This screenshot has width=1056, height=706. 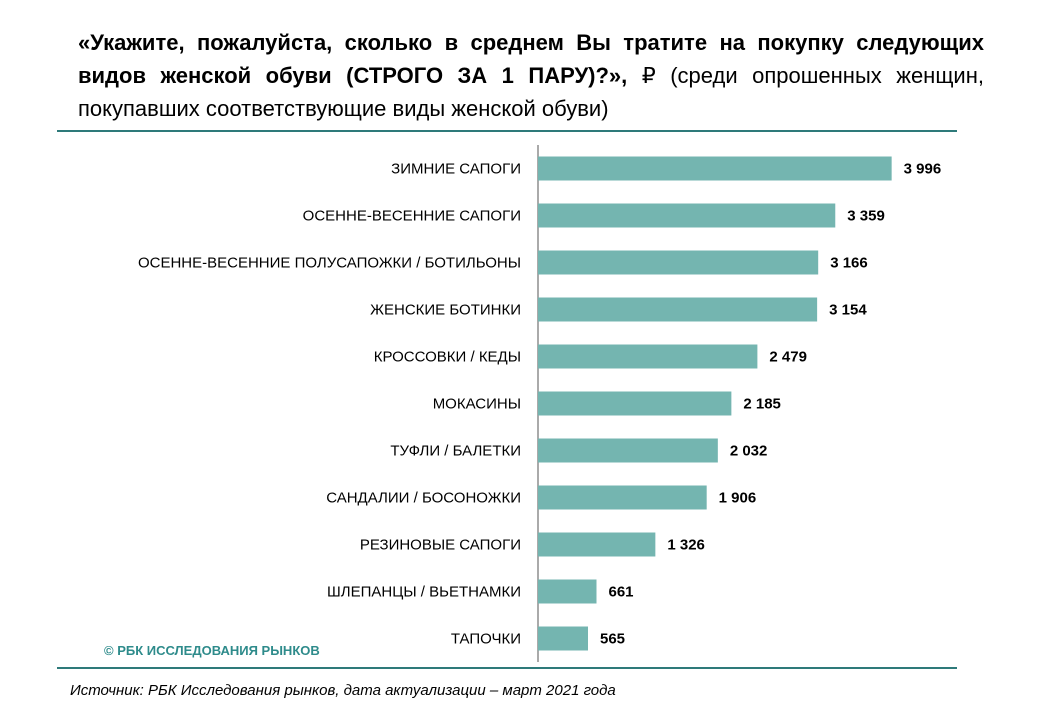 What do you see at coordinates (423, 498) in the screenshot?
I see `category-label: САНДАЛИИ / БОСОНОЖКИ` at bounding box center [423, 498].